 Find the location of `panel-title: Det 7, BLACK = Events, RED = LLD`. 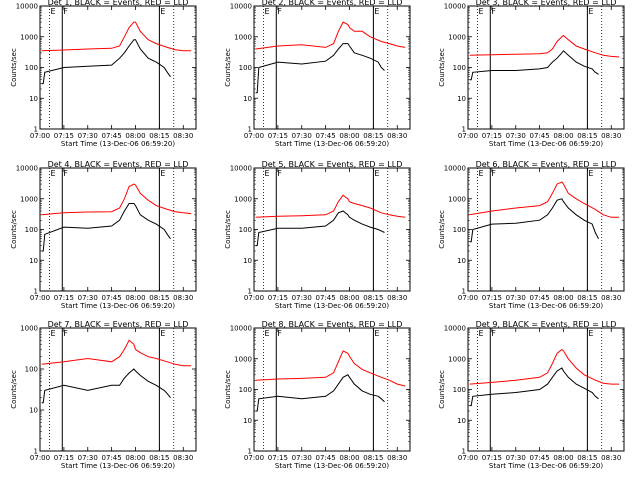

panel-title: Det 7, BLACK = Events, RED = LLD is located at coordinates (118, 324).